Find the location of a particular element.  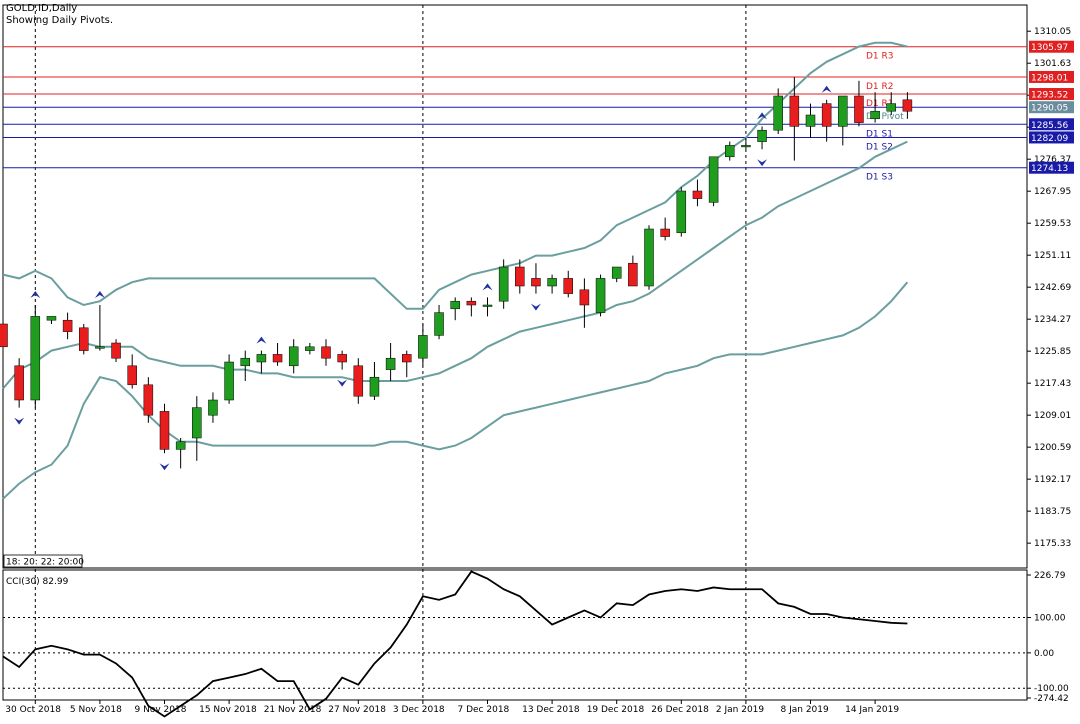

x-tick-label: 7 Dec 2018 is located at coordinates (484, 710).